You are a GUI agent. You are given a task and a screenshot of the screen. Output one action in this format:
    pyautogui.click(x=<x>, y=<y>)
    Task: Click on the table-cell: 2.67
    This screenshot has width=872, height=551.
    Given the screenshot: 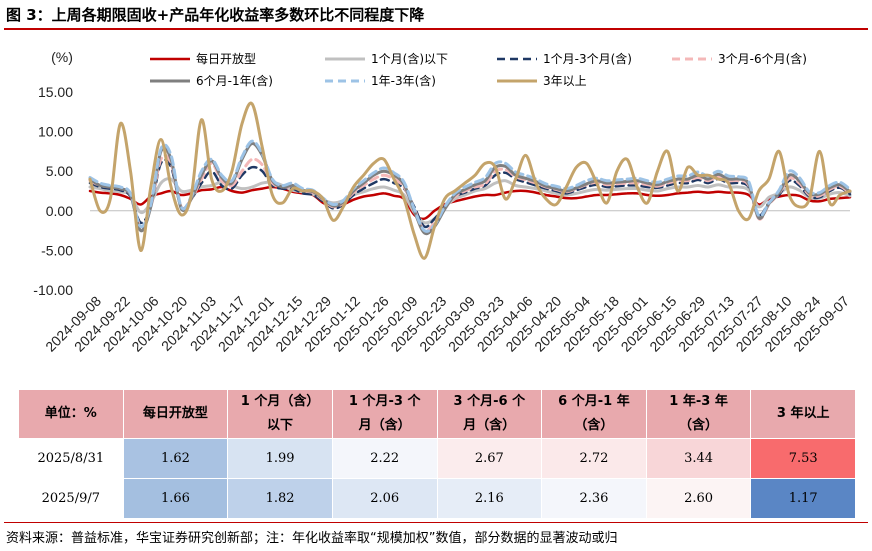 What is the action you would take?
    pyautogui.click(x=489, y=458)
    